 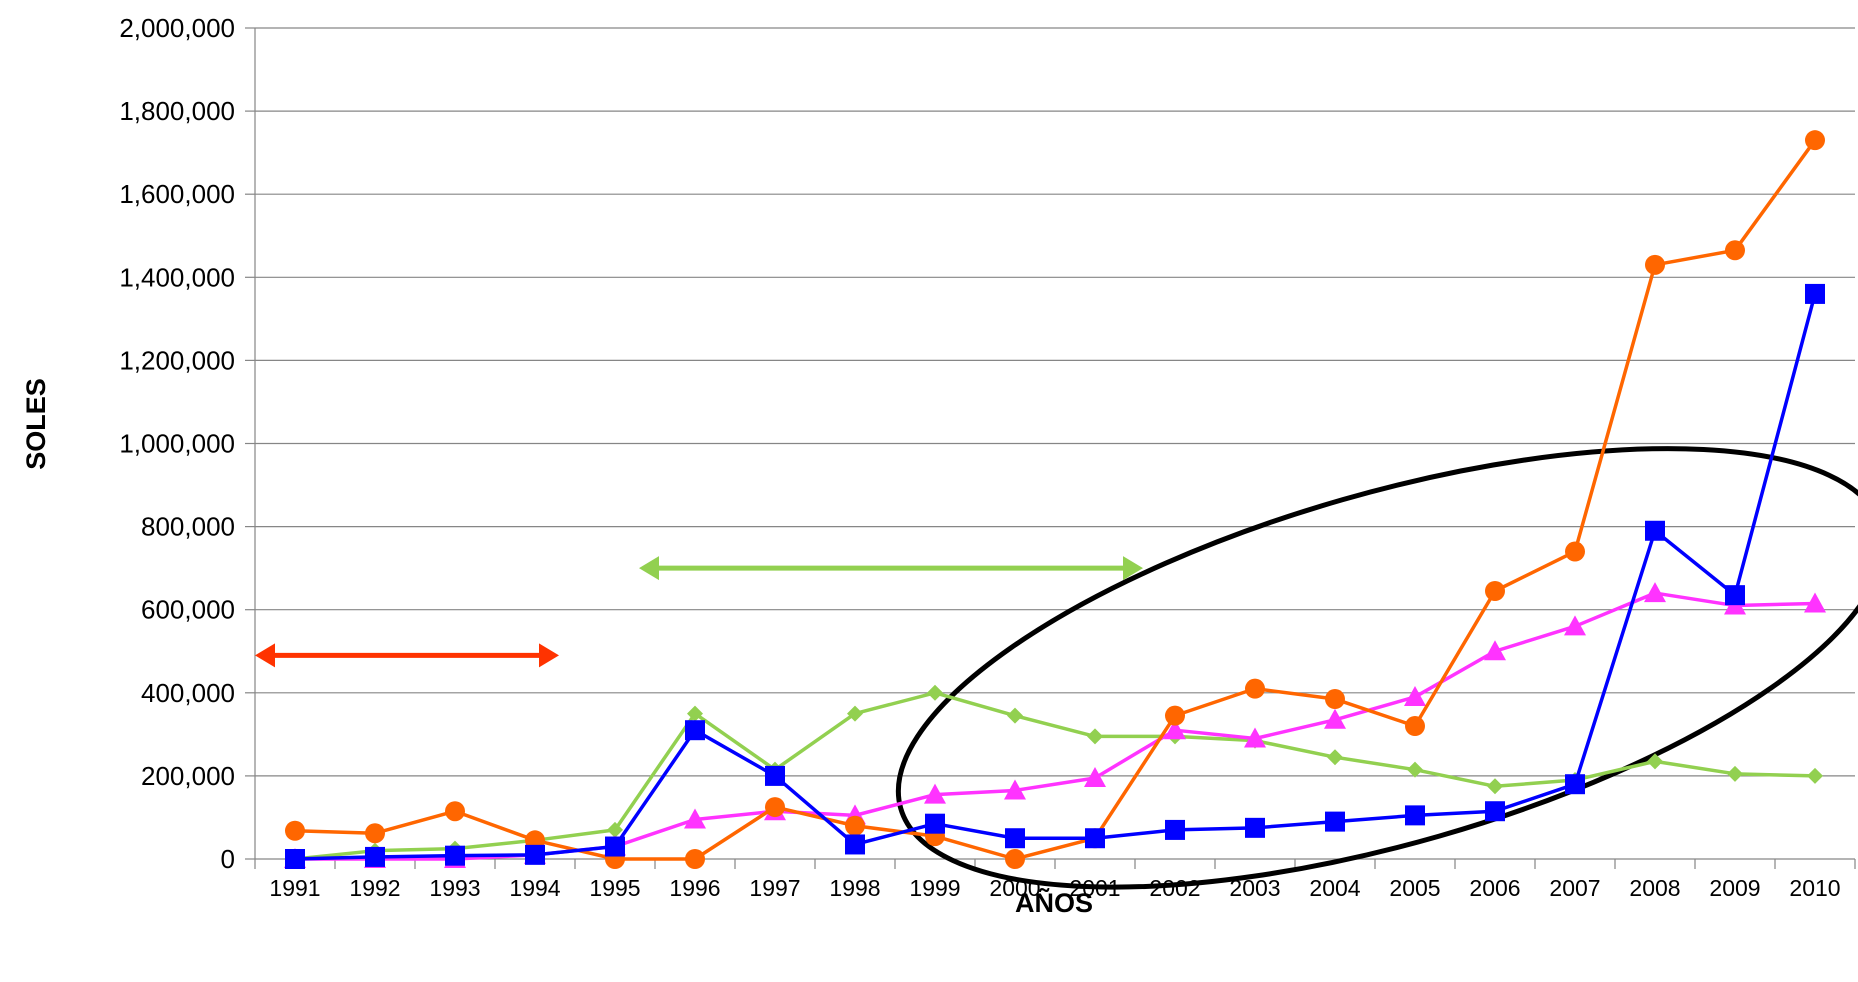 What do you see at coordinates (177, 360) in the screenshot?
I see `y-tick-label: 1,200,000` at bounding box center [177, 360].